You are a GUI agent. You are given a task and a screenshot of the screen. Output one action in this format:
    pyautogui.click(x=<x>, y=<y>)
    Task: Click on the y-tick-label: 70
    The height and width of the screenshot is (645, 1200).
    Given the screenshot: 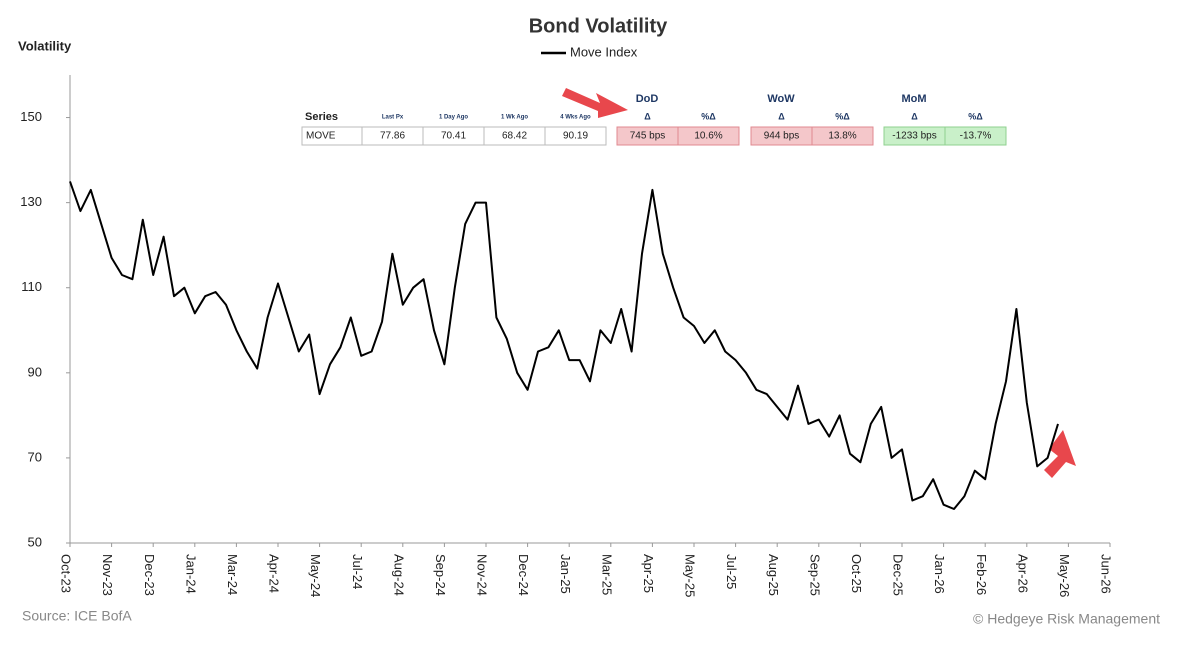 What is the action you would take?
    pyautogui.click(x=35, y=456)
    